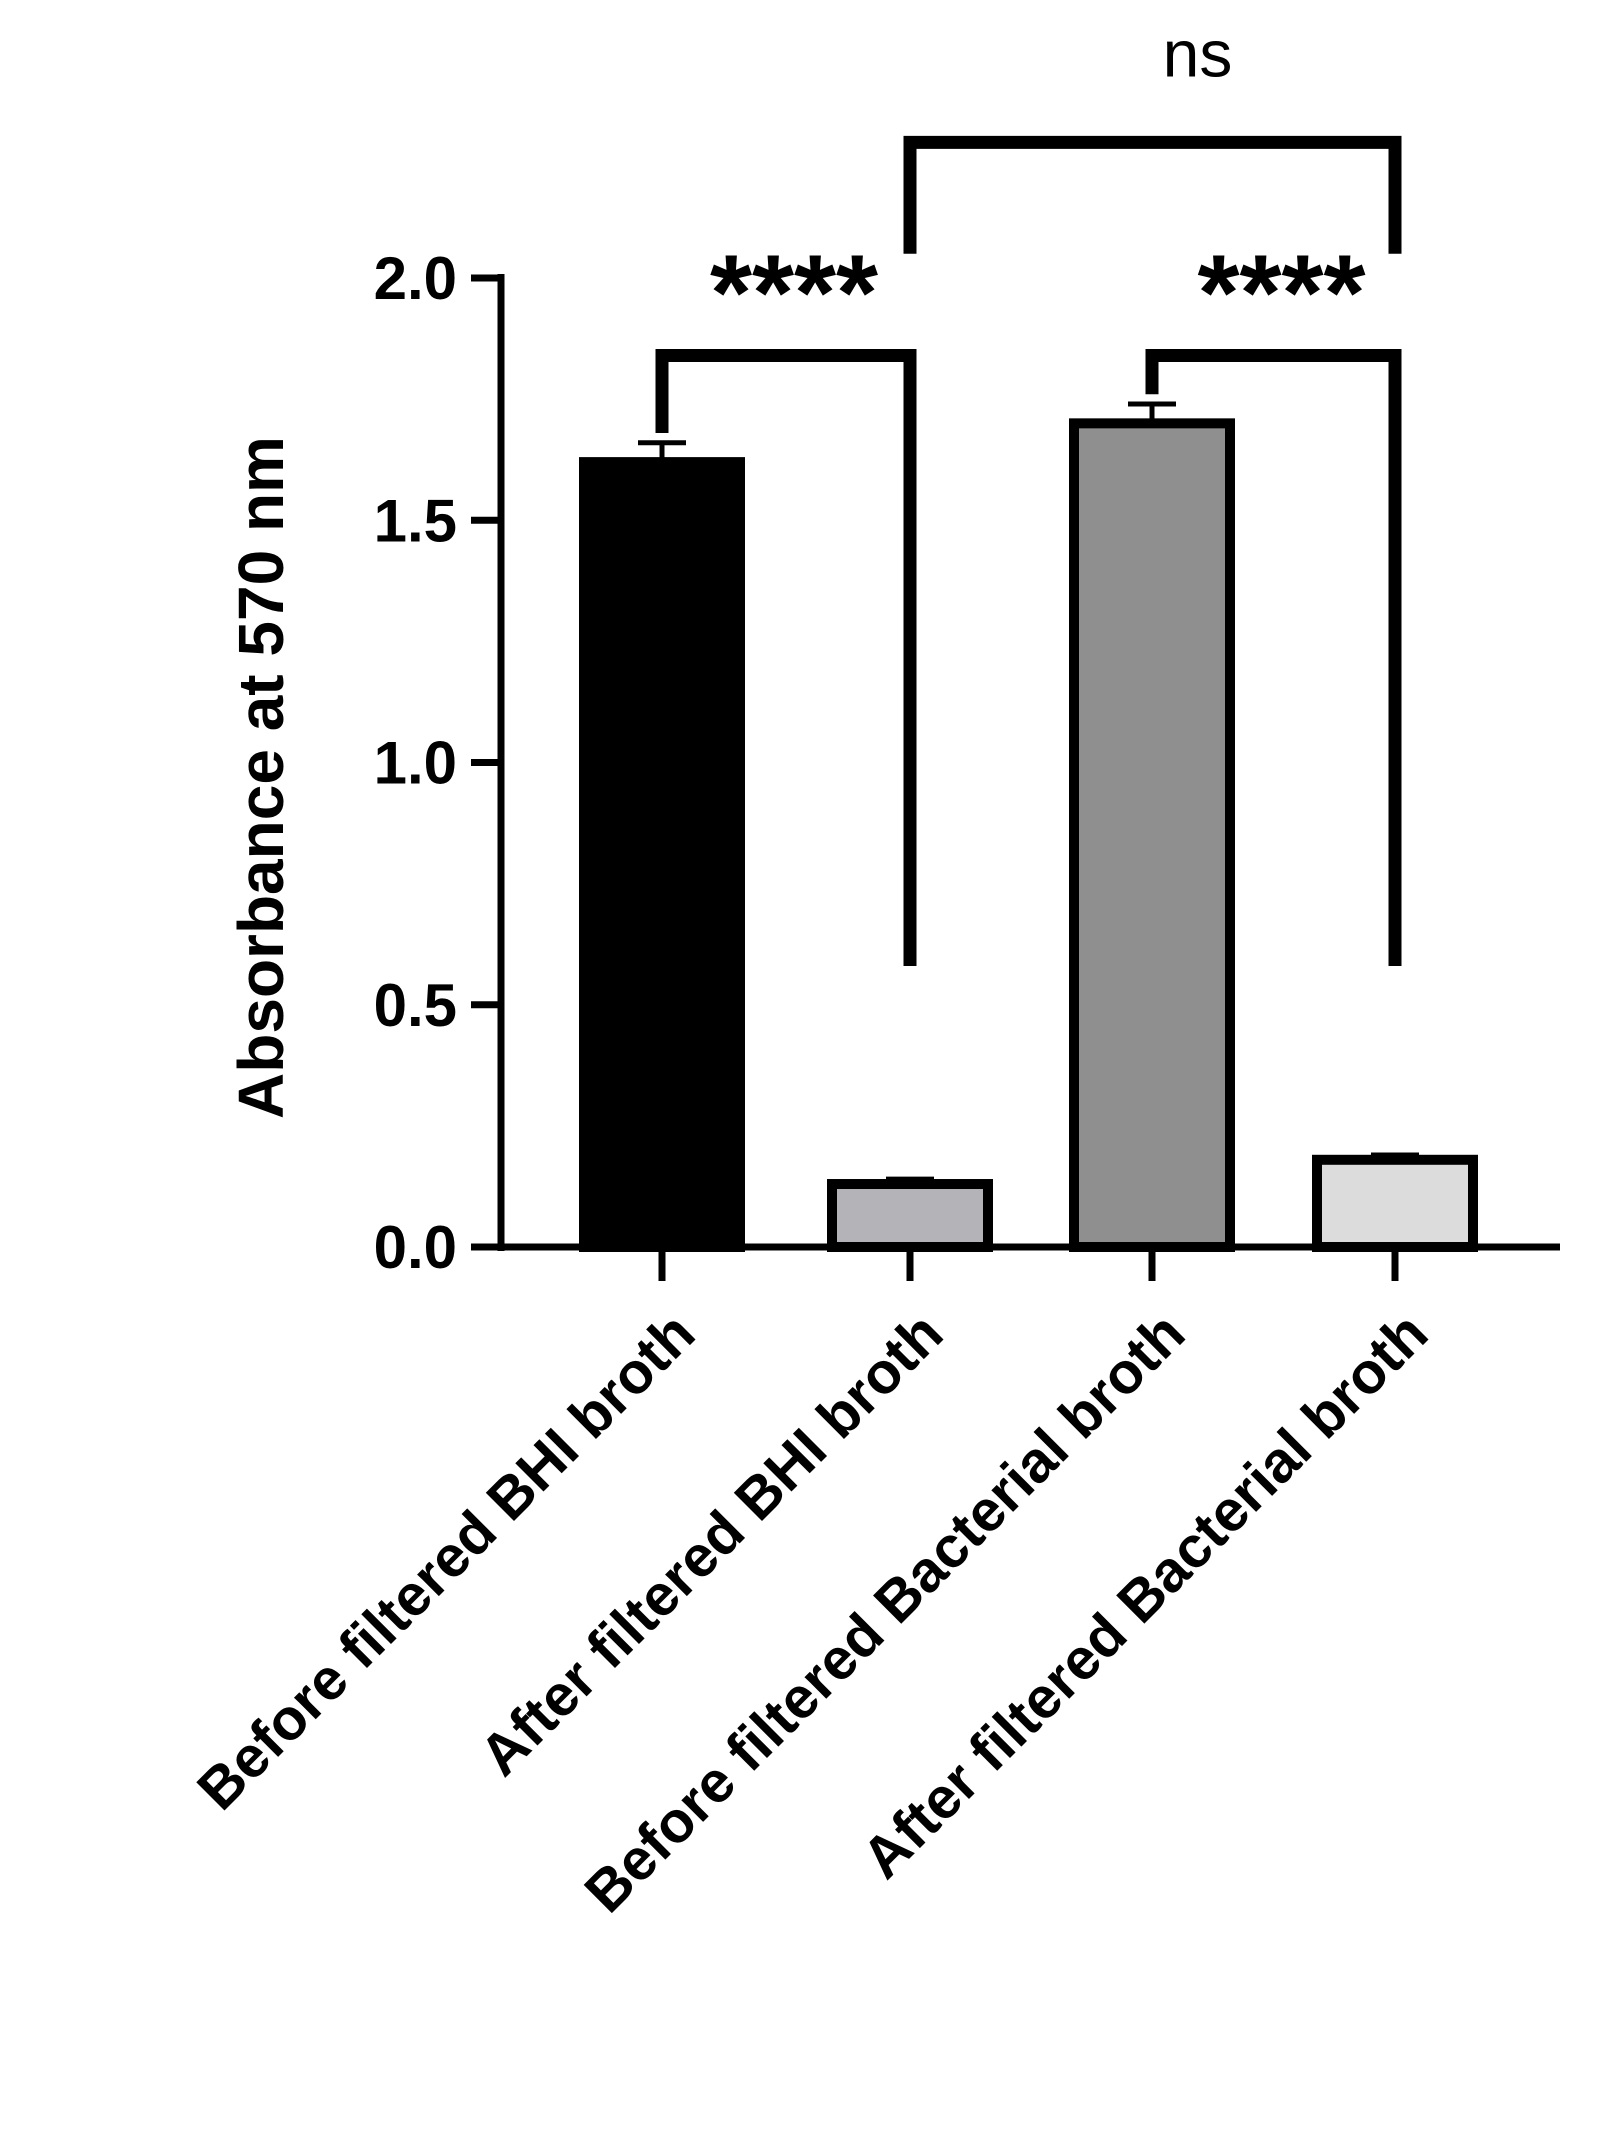 The height and width of the screenshot is (2133, 1604). What do you see at coordinates (446, 1561) in the screenshot?
I see `x-category-label-1: Before filtered BHI broth` at bounding box center [446, 1561].